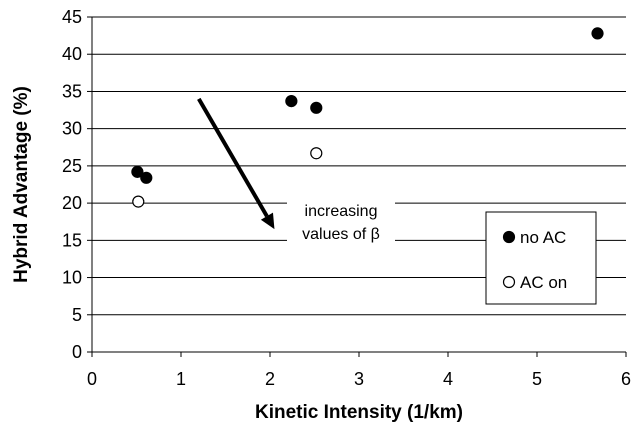  What do you see at coordinates (543, 237) in the screenshot?
I see `legend-label: no AC` at bounding box center [543, 237].